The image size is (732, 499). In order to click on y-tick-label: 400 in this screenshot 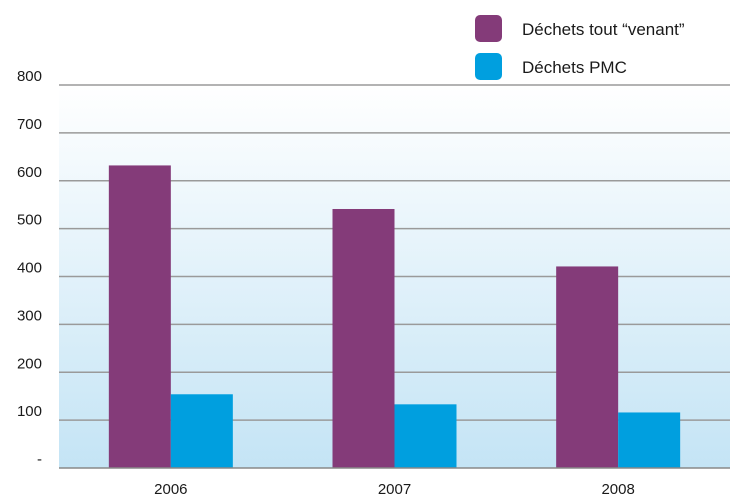, I will do `click(29, 268)`.